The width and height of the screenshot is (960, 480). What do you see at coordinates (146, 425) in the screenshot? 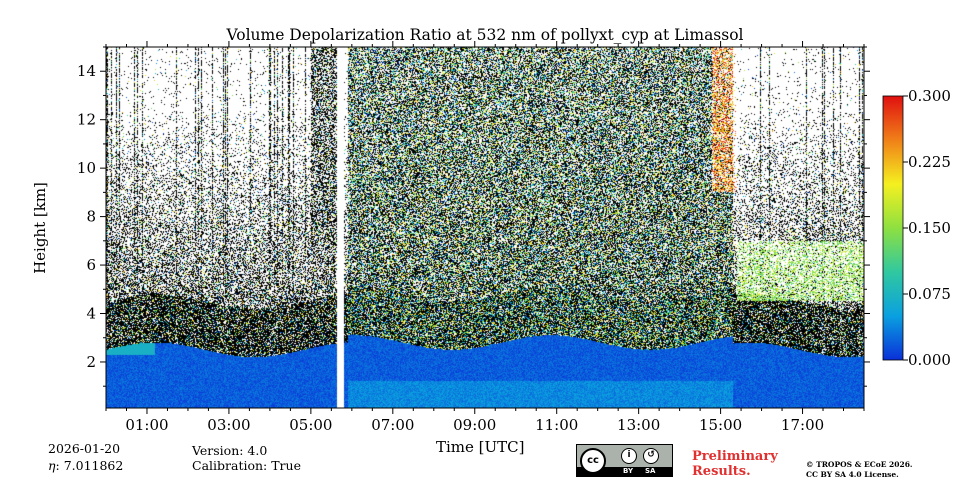
I see `x-tick-label: 01:00` at bounding box center [146, 425].